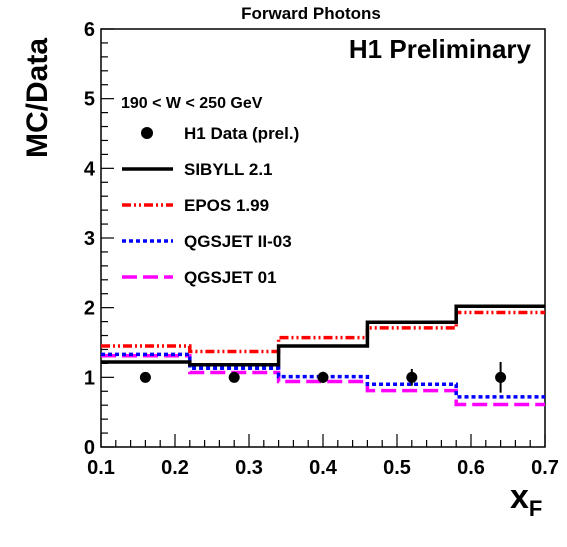  Describe the element at coordinates (101, 468) in the screenshot. I see `x-tick-label: 0.1` at that location.